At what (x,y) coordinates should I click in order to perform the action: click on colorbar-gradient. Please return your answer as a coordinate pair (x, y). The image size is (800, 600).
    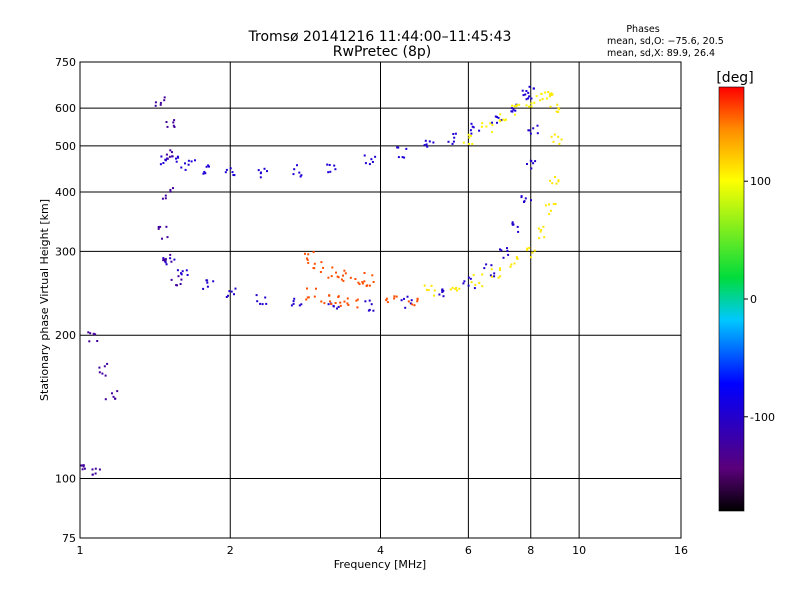
    Looking at the image, I should click on (731, 299).